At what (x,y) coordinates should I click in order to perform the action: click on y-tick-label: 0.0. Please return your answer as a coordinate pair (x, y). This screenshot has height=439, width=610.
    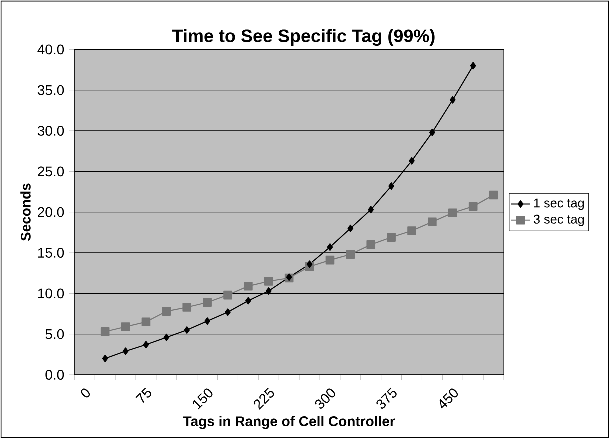
    Looking at the image, I should click on (55, 375).